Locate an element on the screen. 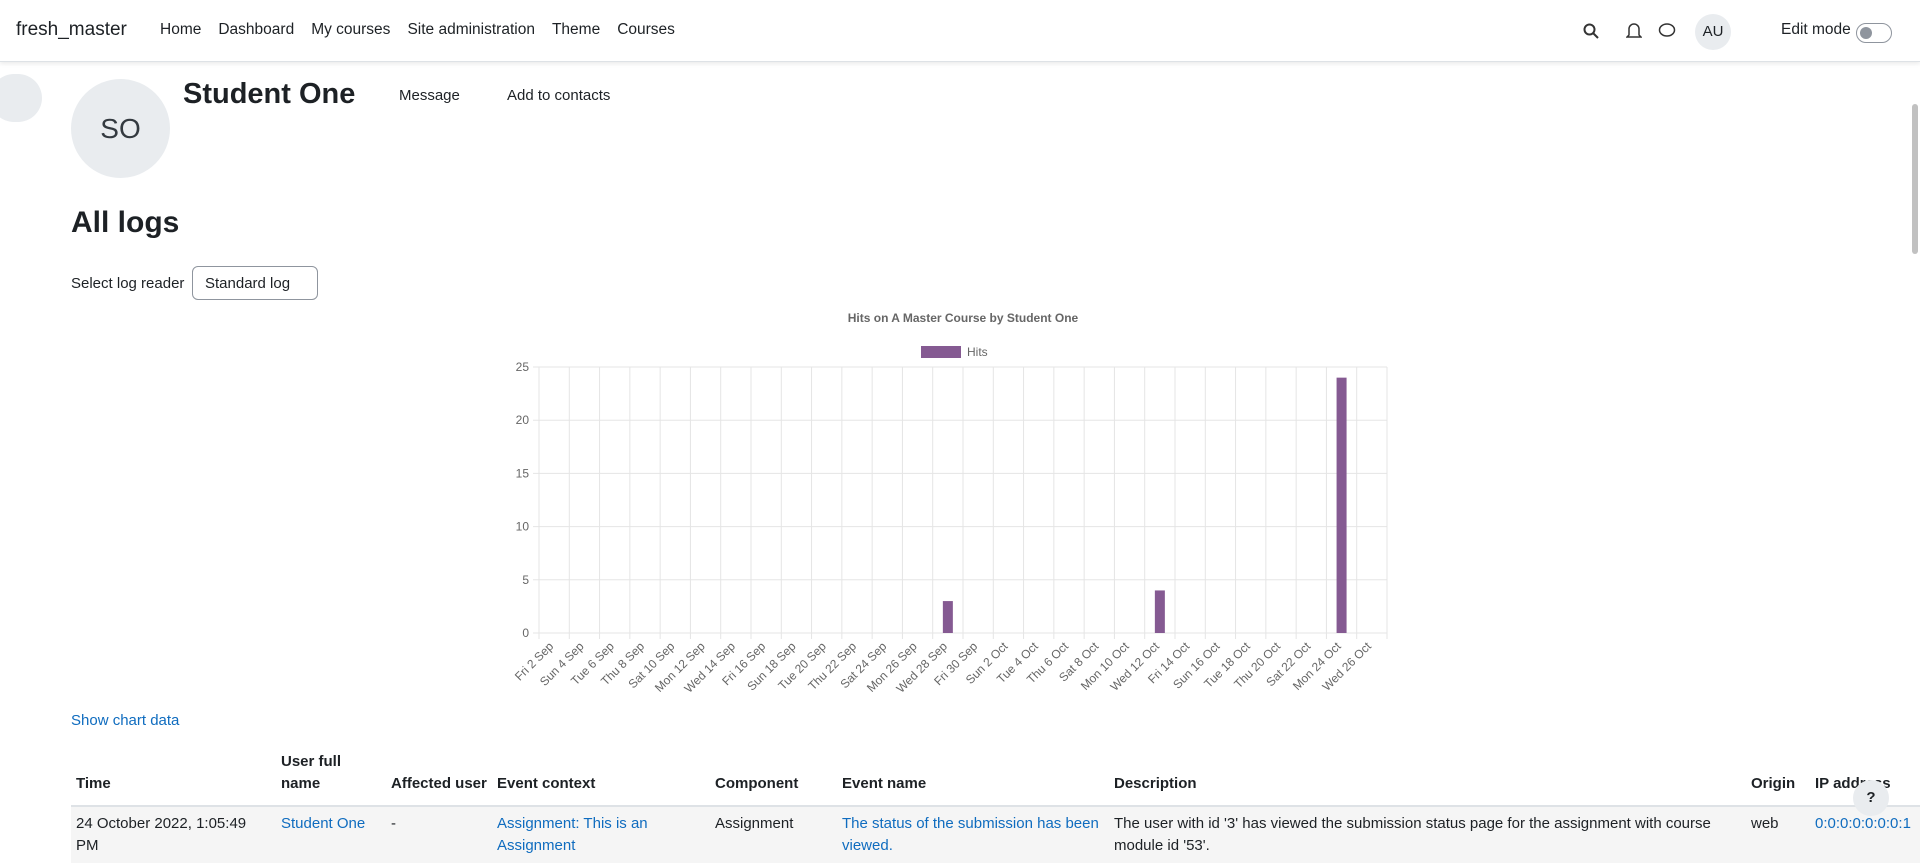 This screenshot has height=863, width=1920. nav-link: My courses is located at coordinates (351, 29).